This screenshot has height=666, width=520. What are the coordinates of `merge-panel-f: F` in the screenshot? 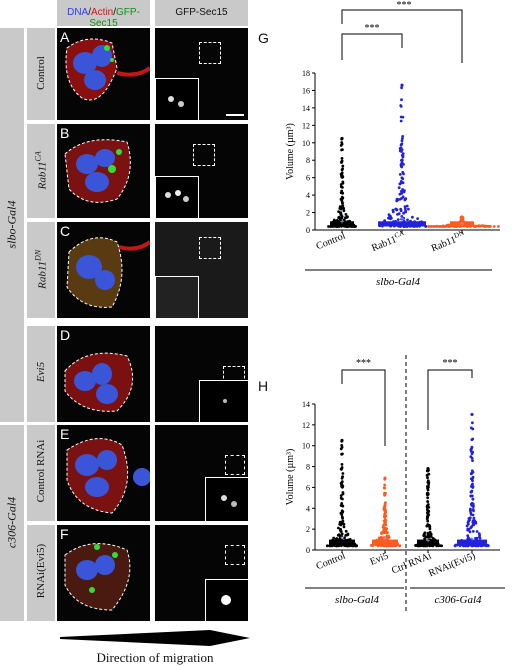 It's located at (103, 573).